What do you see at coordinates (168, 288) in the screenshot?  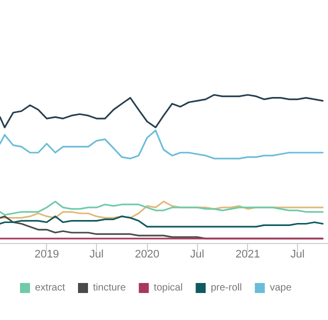 I see `legend-label: topical` at bounding box center [168, 288].